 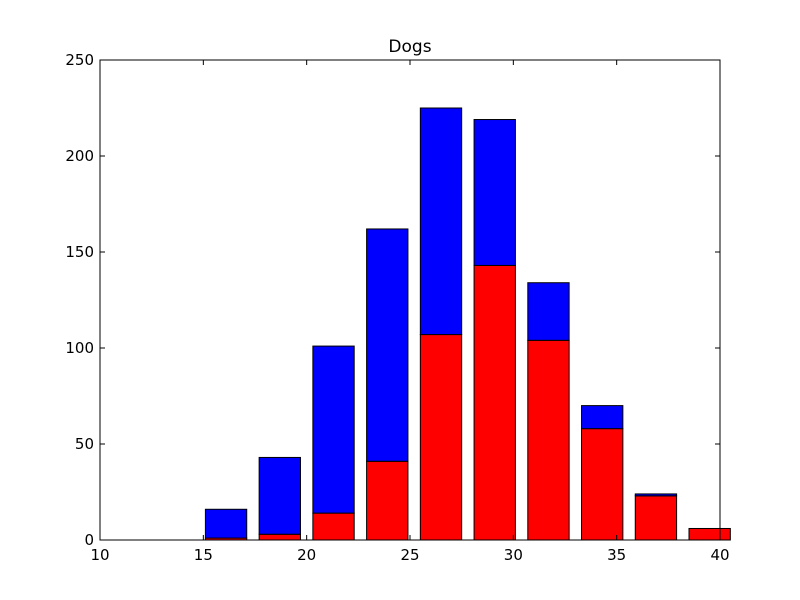 What do you see at coordinates (616, 555) in the screenshot?
I see `x-tick-label-35: 35` at bounding box center [616, 555].